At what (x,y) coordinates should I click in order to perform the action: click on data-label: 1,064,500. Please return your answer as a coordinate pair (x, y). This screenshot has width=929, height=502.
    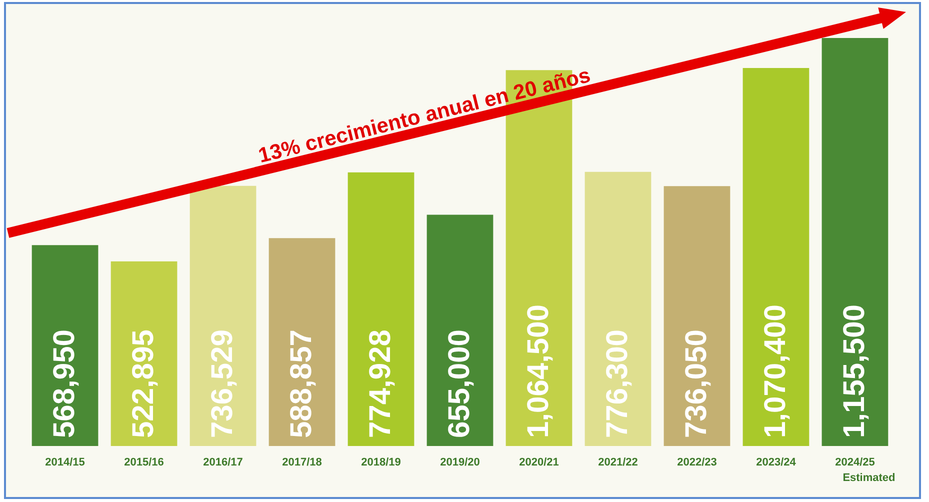
    Looking at the image, I should click on (538, 371).